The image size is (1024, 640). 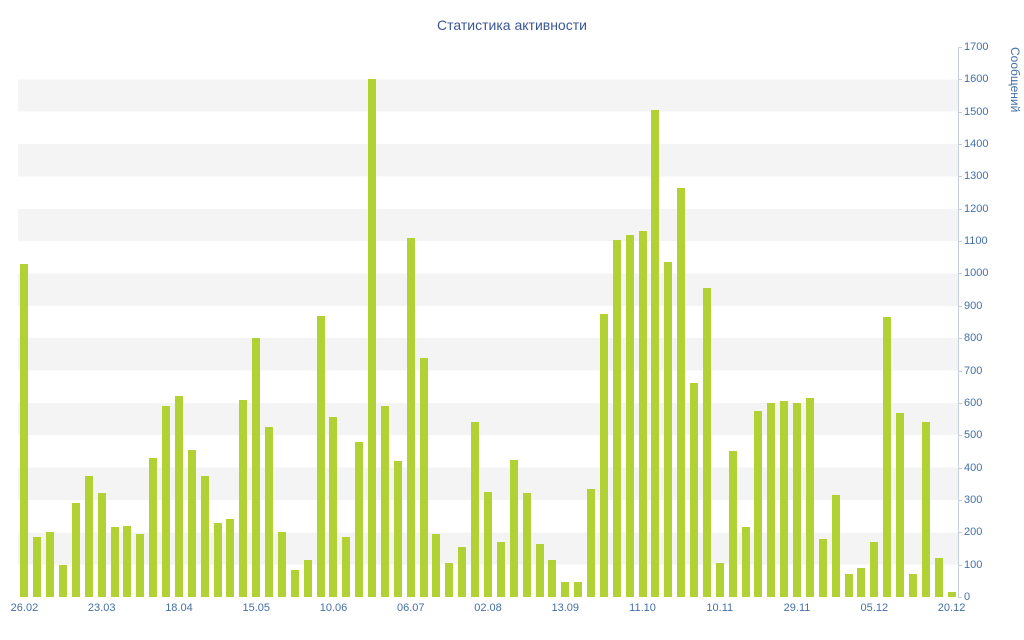 What do you see at coordinates (565, 608) in the screenshot?
I see `x-tick-label: 13.09` at bounding box center [565, 608].